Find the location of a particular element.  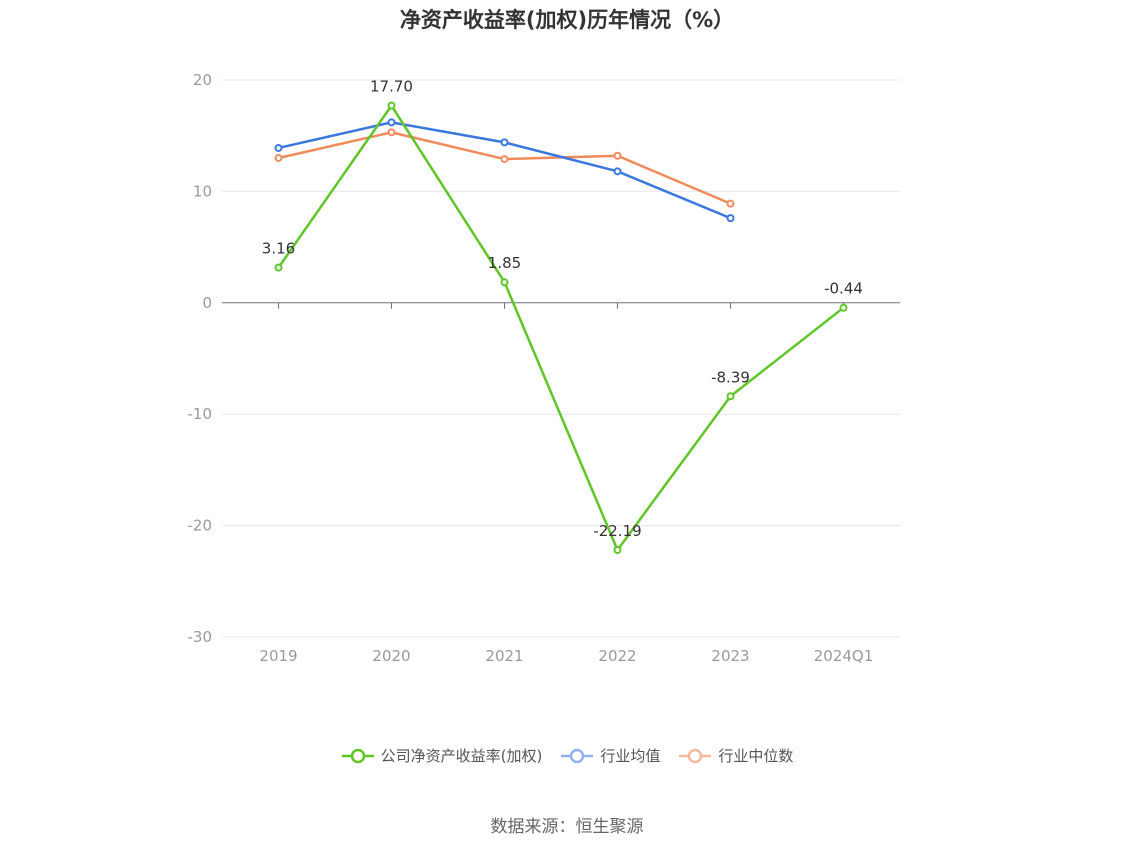

data-label: -22.19 is located at coordinates (617, 531).